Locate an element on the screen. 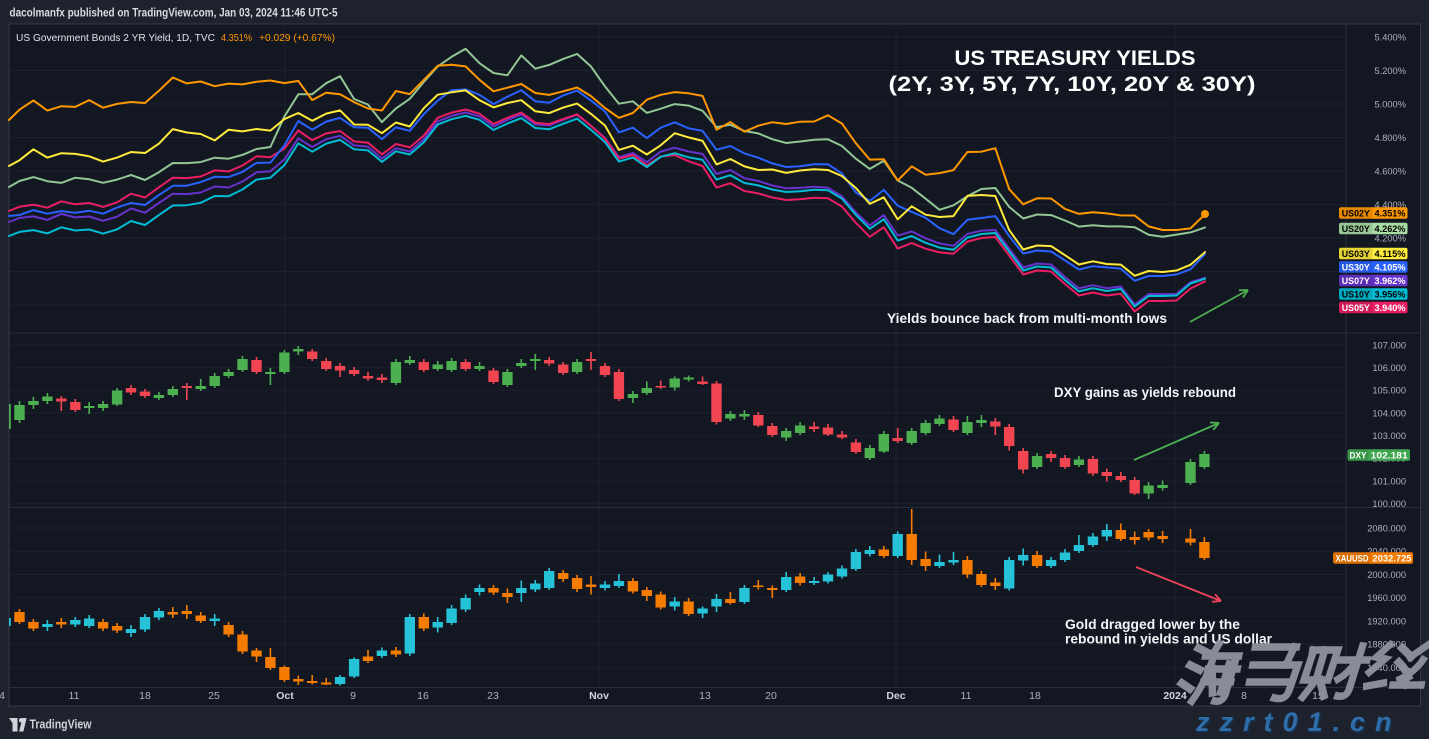 This screenshot has height=739, width=1429. svg-text: 3.940% is located at coordinates (1390, 308).